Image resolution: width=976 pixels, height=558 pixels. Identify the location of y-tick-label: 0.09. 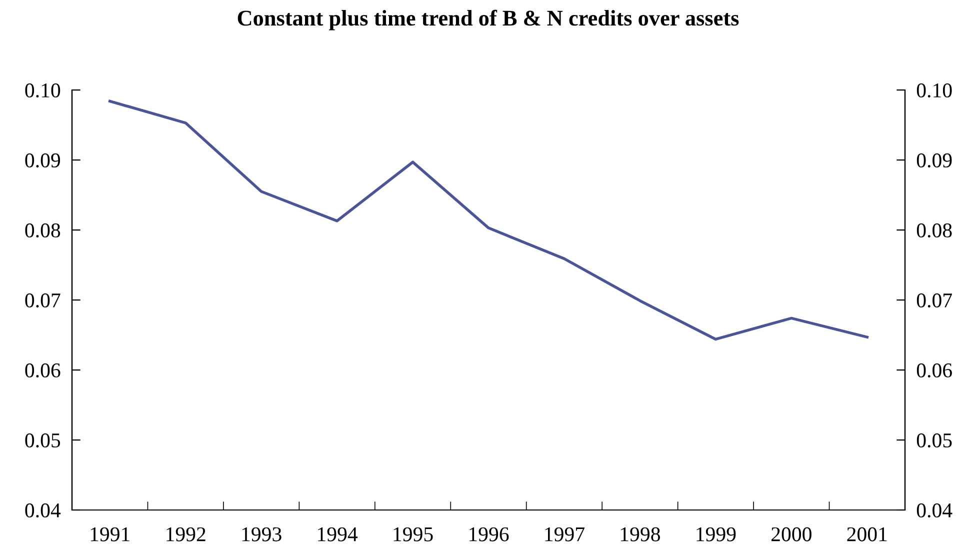
(42, 160).